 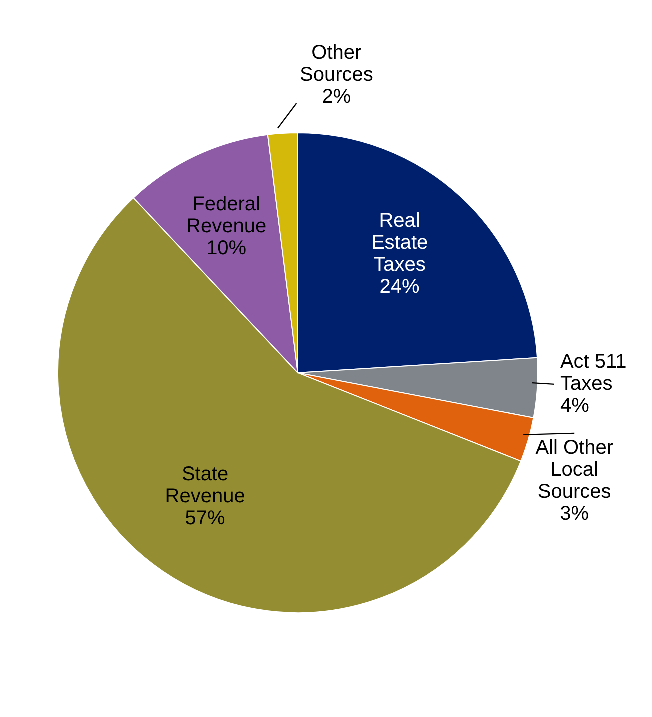 What do you see at coordinates (575, 405) in the screenshot?
I see `data-label: 4%` at bounding box center [575, 405].